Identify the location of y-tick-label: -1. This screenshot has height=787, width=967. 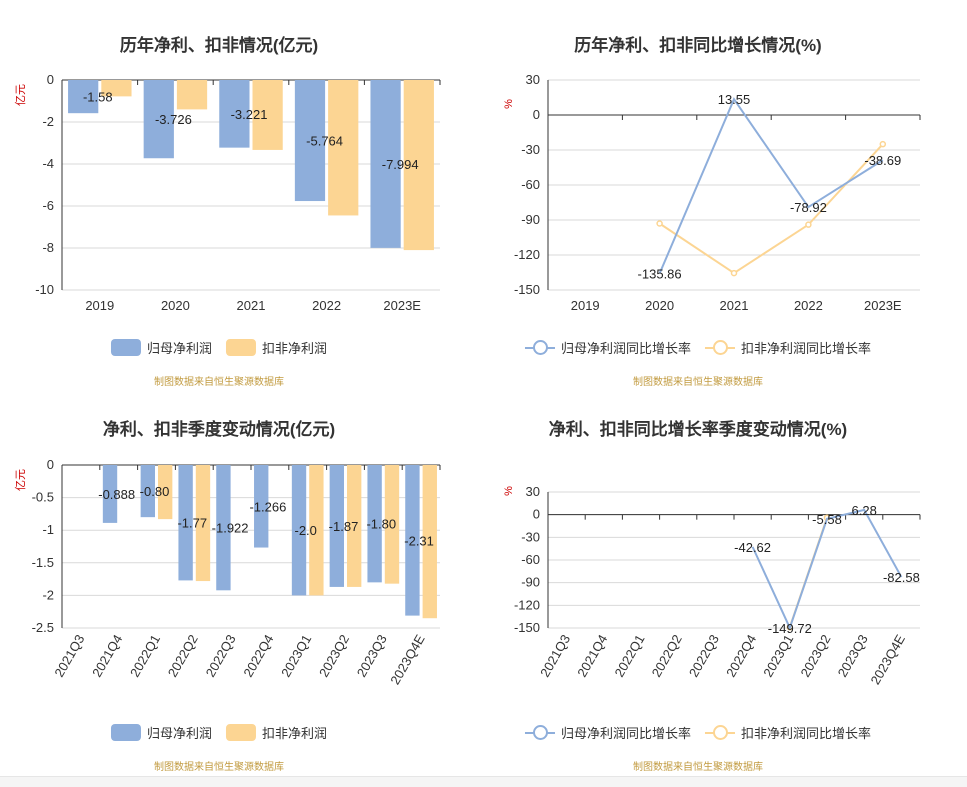
(48, 529).